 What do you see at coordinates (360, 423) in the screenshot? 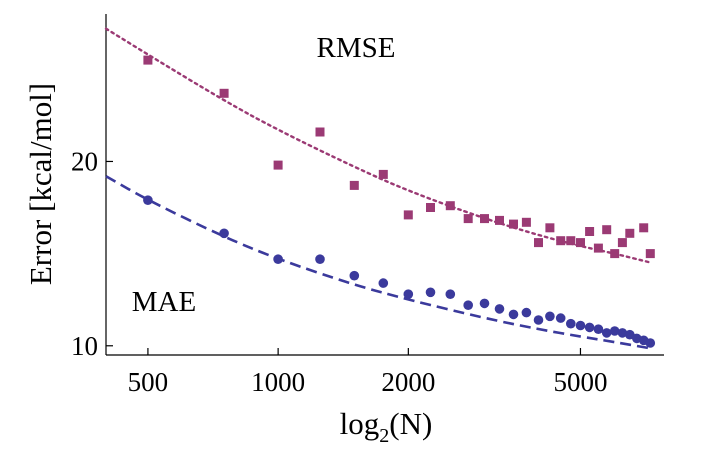
I see `x-axis-title-prefix: log` at bounding box center [360, 423].